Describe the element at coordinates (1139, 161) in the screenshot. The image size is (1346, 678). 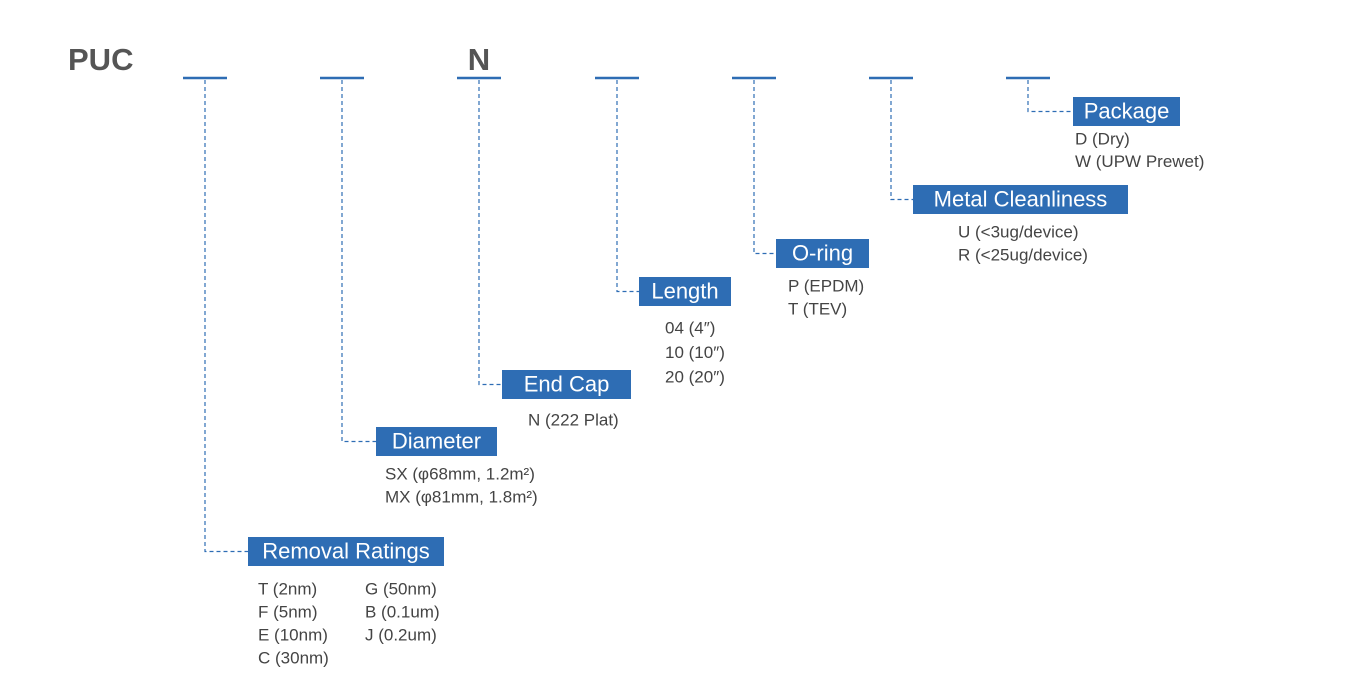
I see `option: W (UPW Prewet)` at that location.